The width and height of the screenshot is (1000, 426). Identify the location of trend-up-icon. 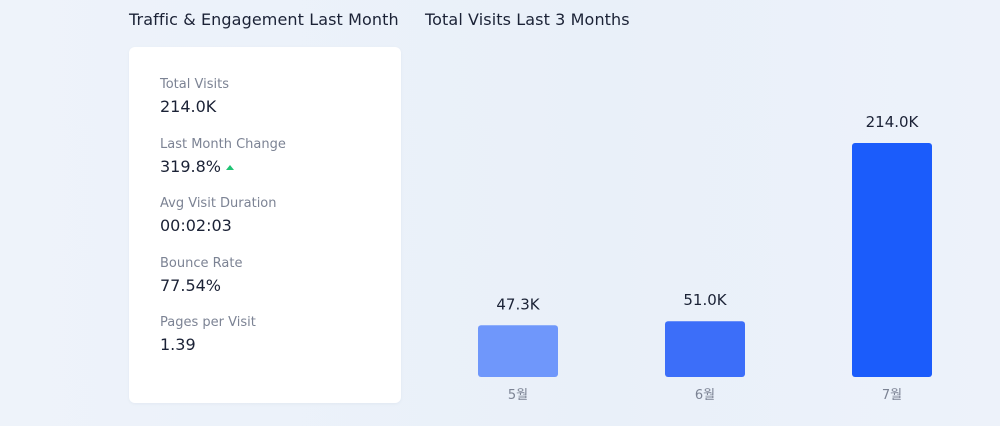
(230, 167).